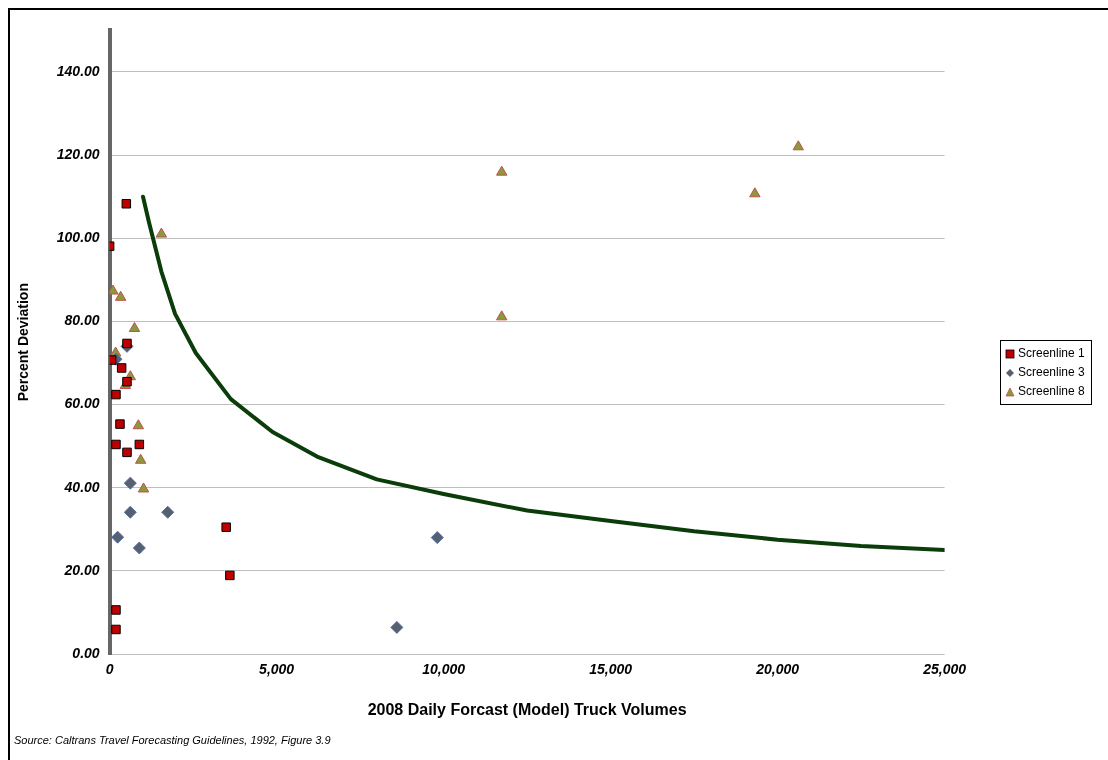 Image resolution: width=1108 pixels, height=760 pixels. What do you see at coordinates (23, 342) in the screenshot?
I see `y-axis-title: Percent Deviation` at bounding box center [23, 342].